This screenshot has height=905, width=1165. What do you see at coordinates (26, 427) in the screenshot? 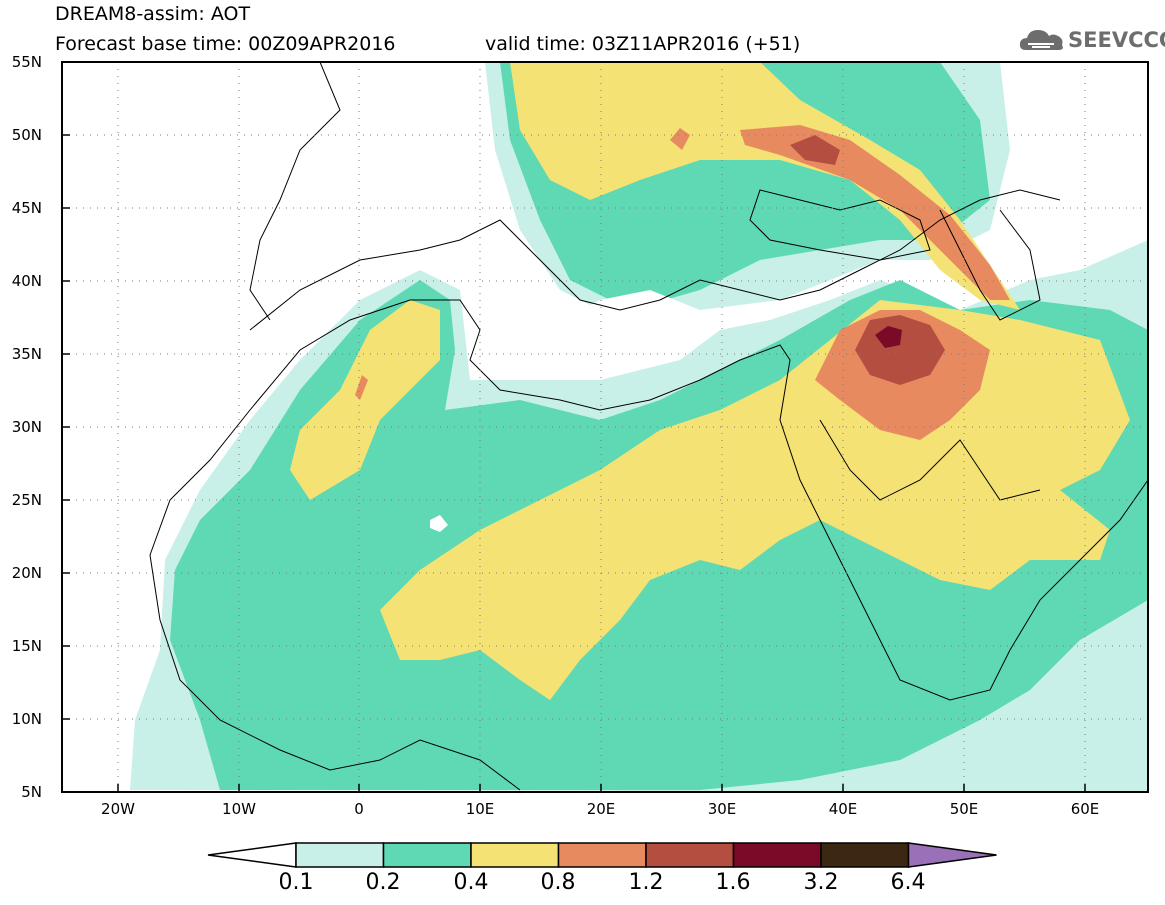
I see `lat-label: 30N` at bounding box center [26, 427].